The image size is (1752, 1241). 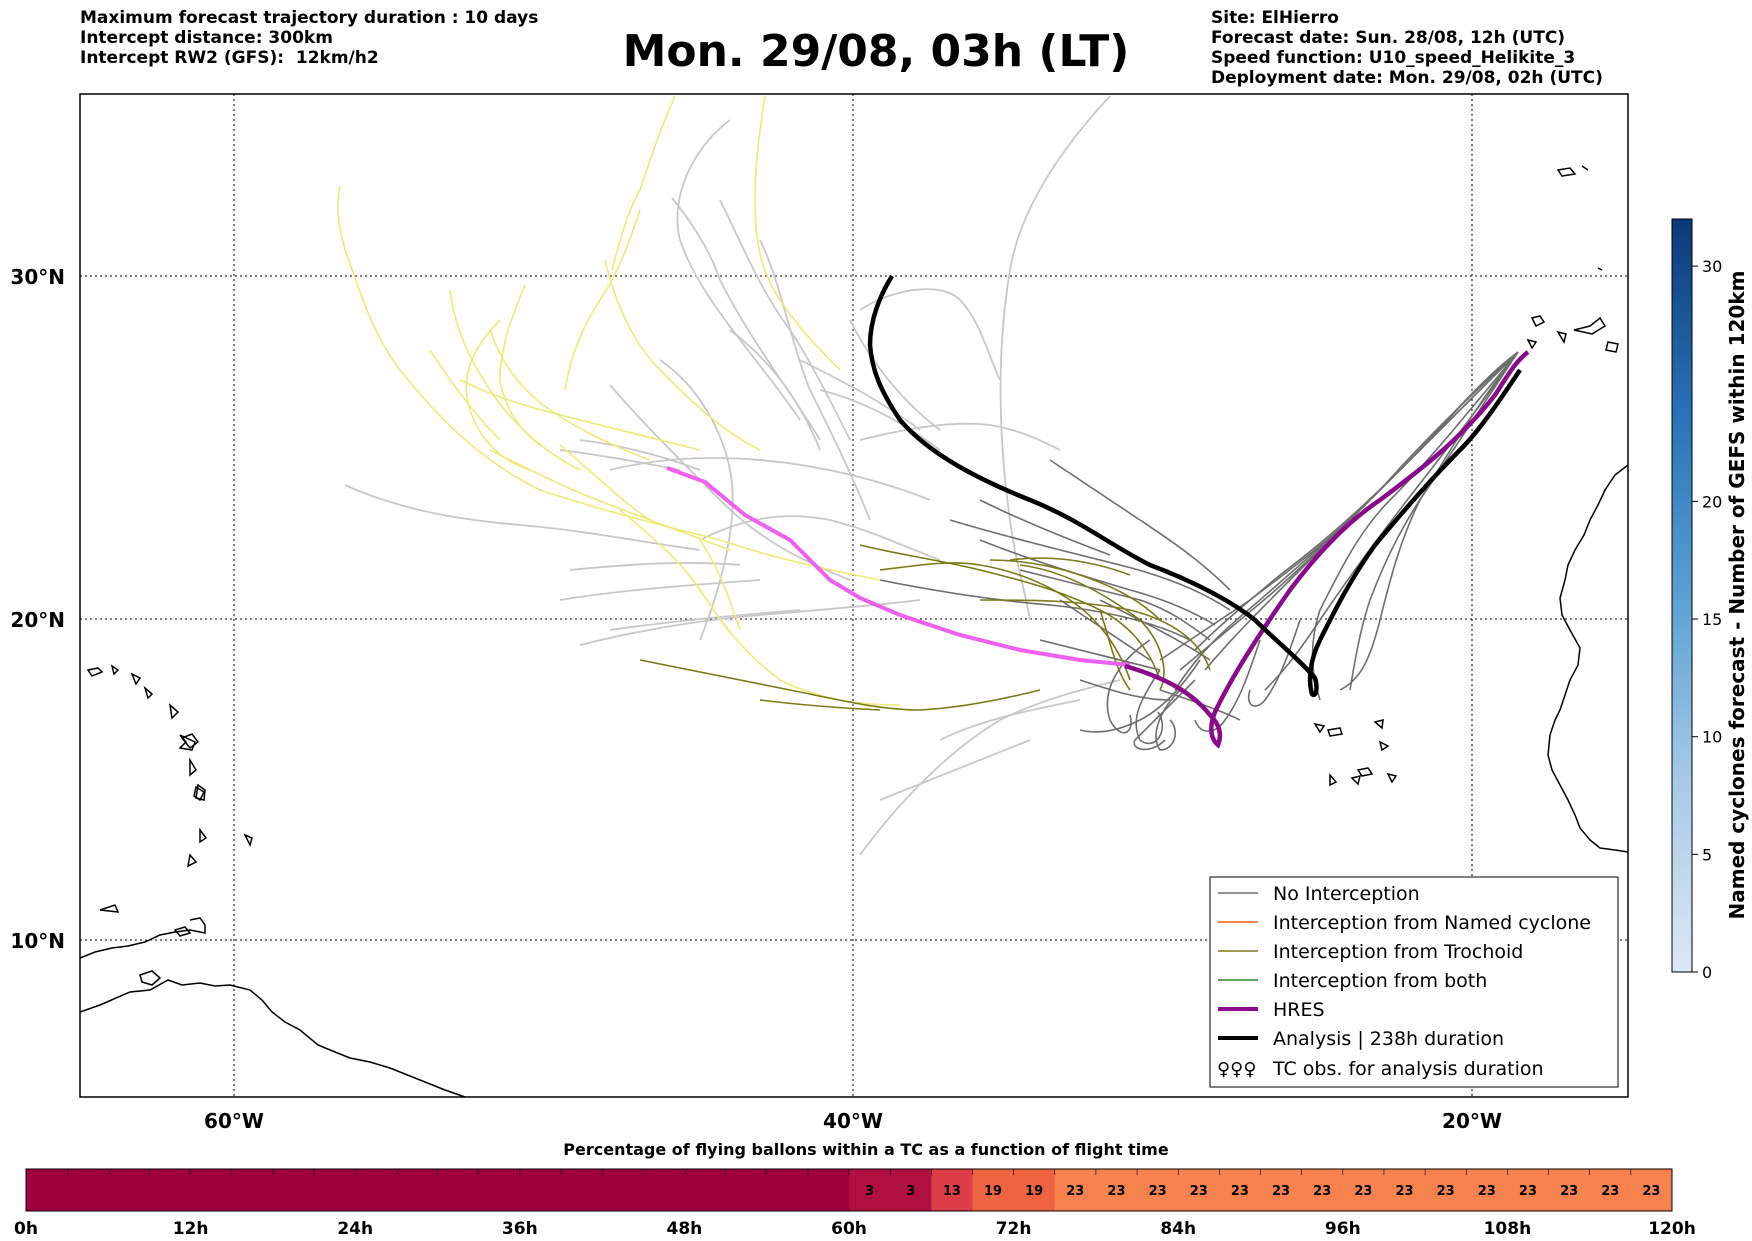 What do you see at coordinates (1407, 78) in the screenshot?
I see `header-right-line-4: Deployment date: Mon. 29/08, 02h (UTC)` at bounding box center [1407, 78].